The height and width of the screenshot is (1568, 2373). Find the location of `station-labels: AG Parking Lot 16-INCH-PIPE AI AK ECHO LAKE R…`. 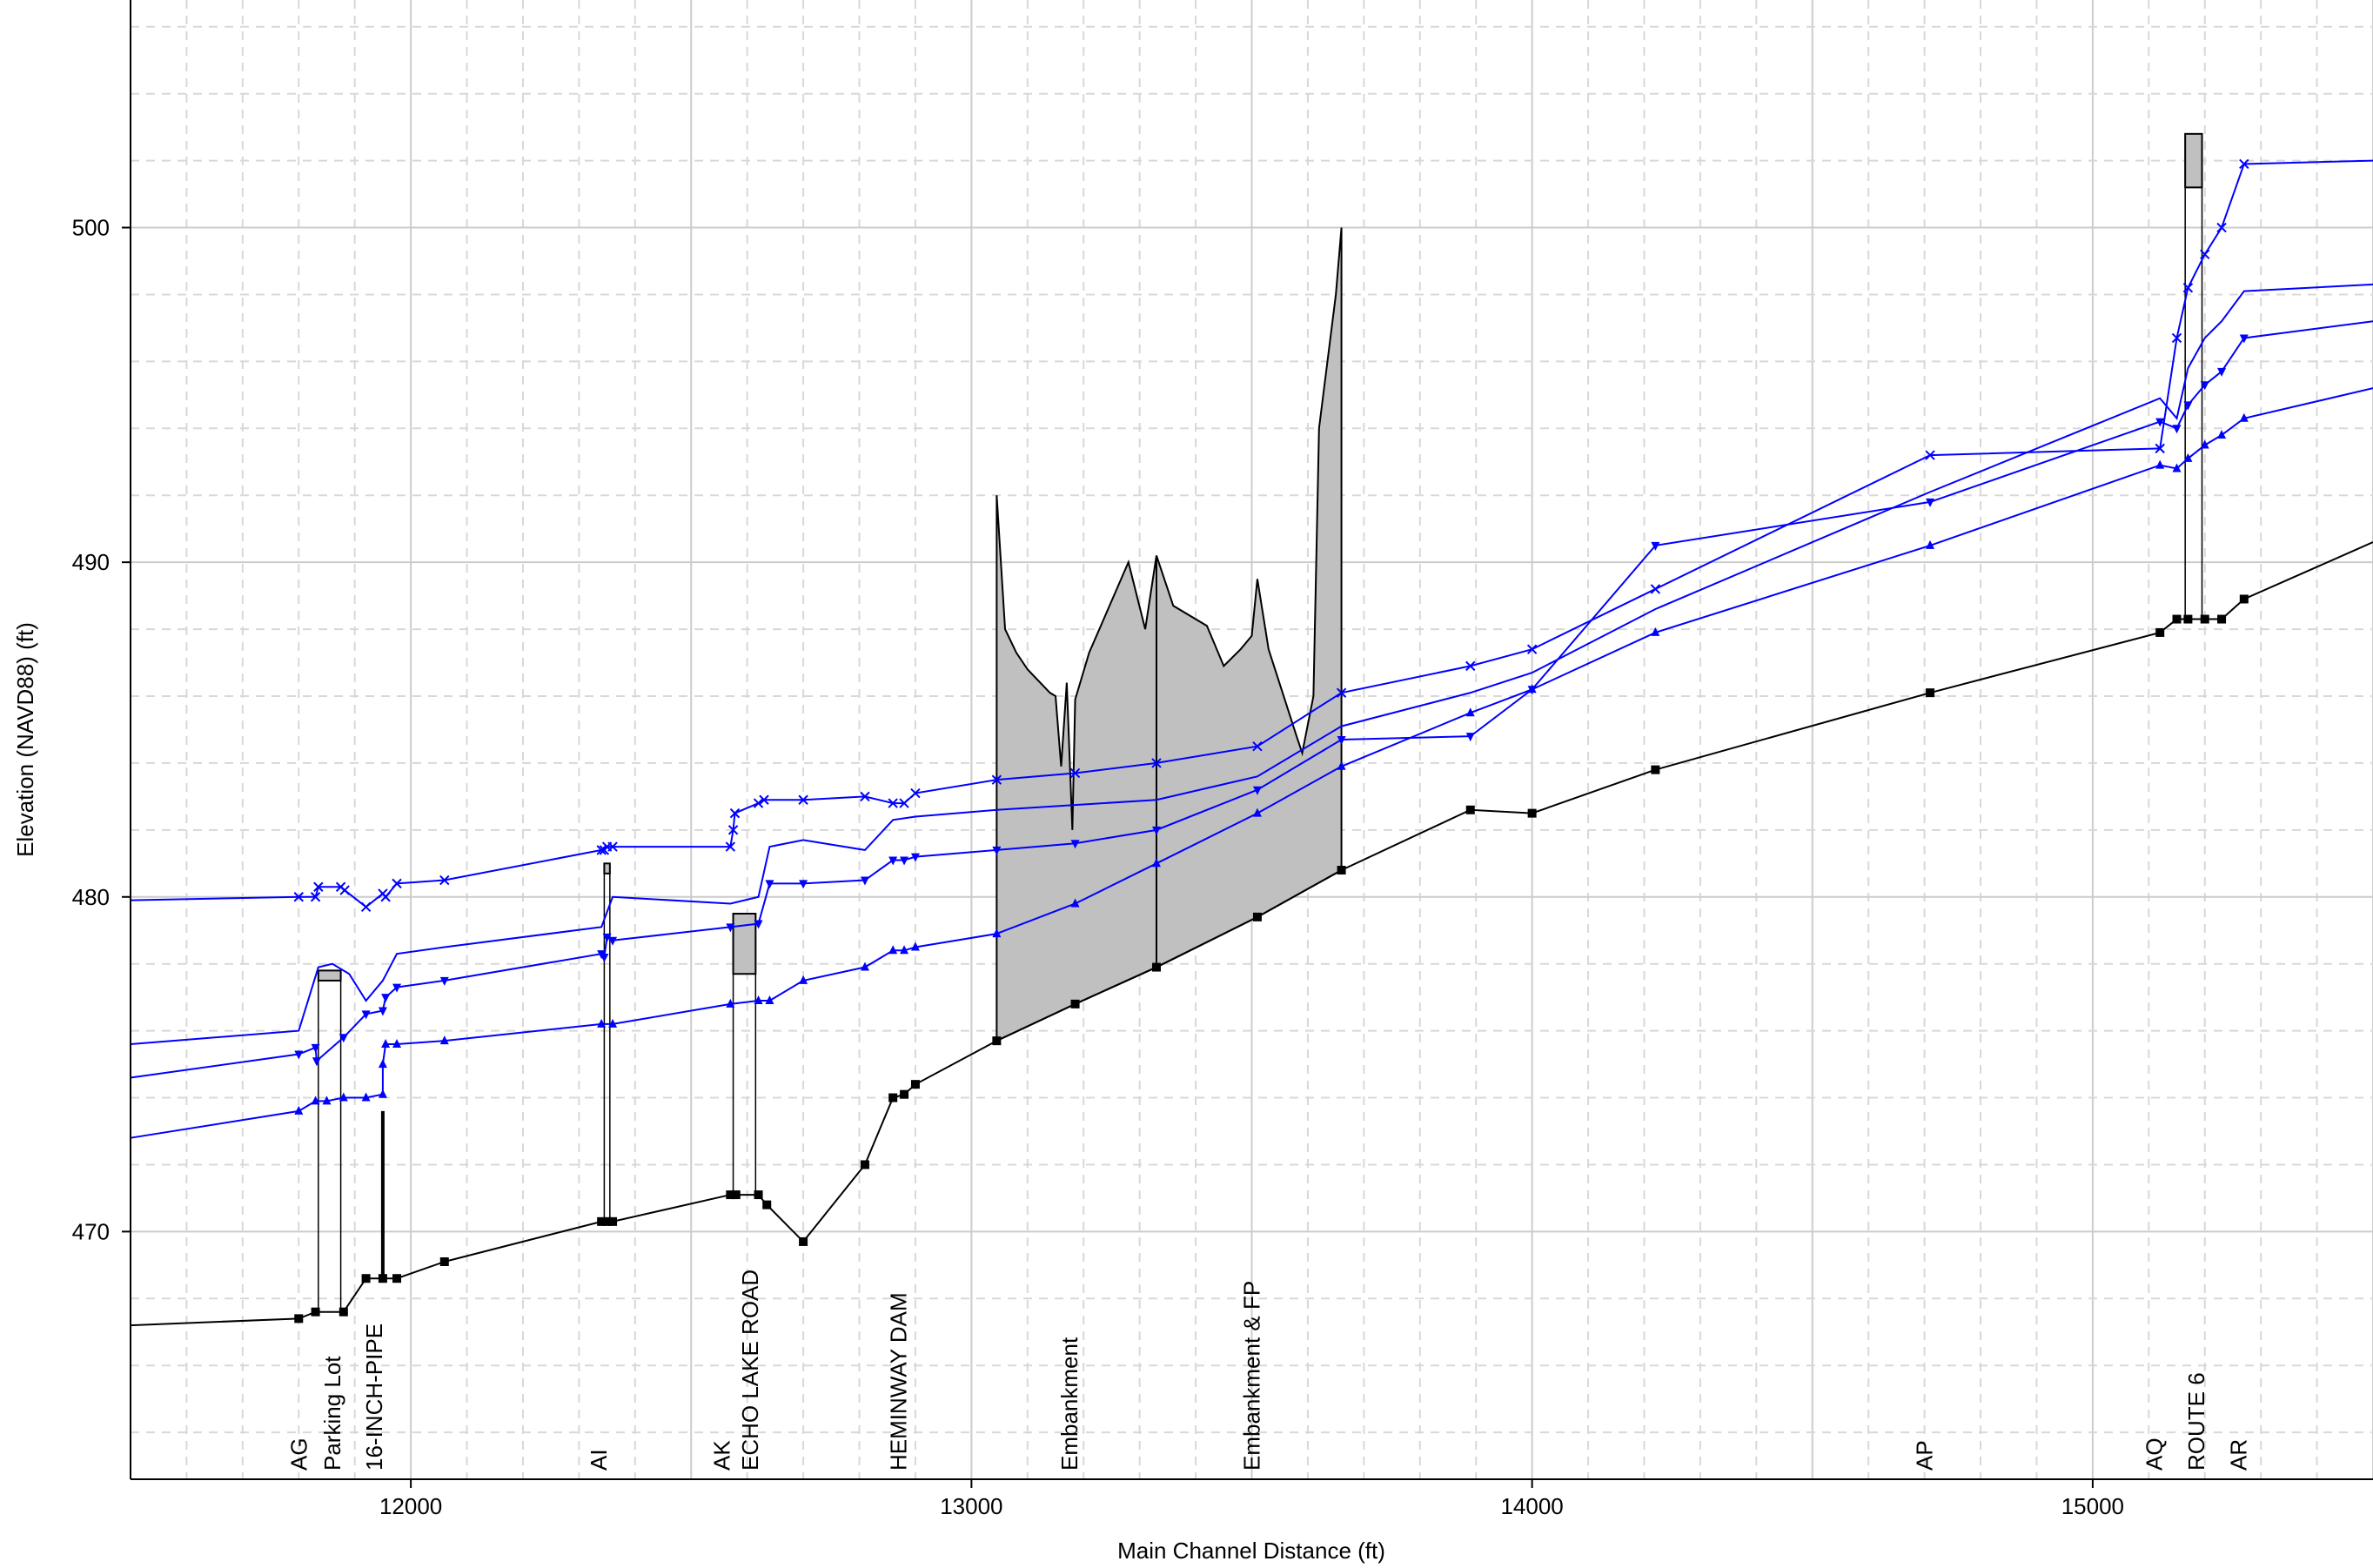

station-labels: AG Parking Lot 16-INCH-PIPE AI AK ECHO LAKE R… is located at coordinates (1268, 1370).